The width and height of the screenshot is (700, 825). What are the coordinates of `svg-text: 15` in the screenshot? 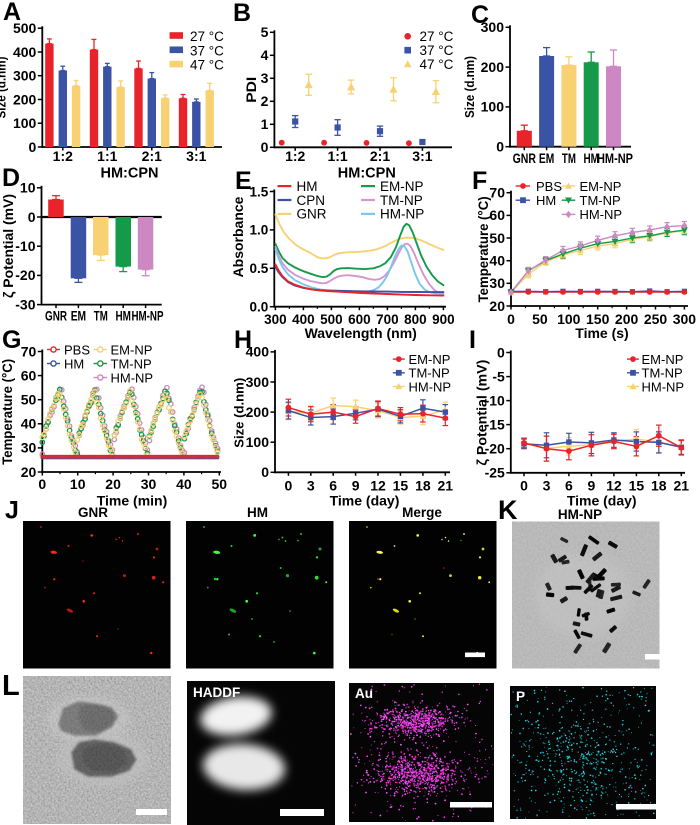 It's located at (637, 486).